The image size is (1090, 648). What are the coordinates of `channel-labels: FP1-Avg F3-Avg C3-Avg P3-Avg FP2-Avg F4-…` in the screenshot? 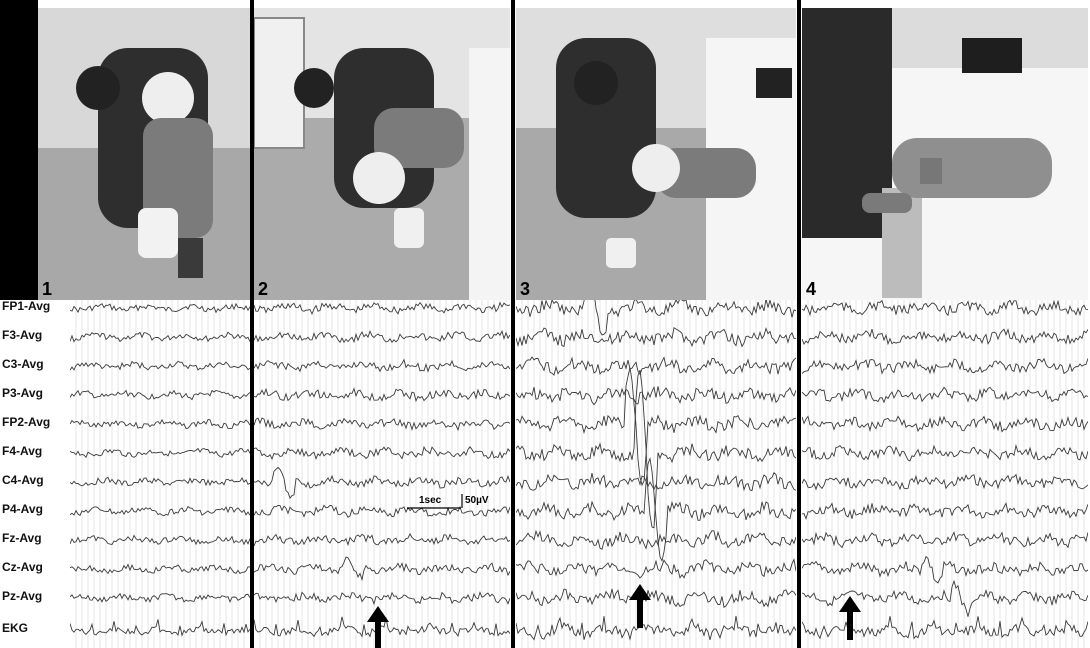 It's located at (35, 474).